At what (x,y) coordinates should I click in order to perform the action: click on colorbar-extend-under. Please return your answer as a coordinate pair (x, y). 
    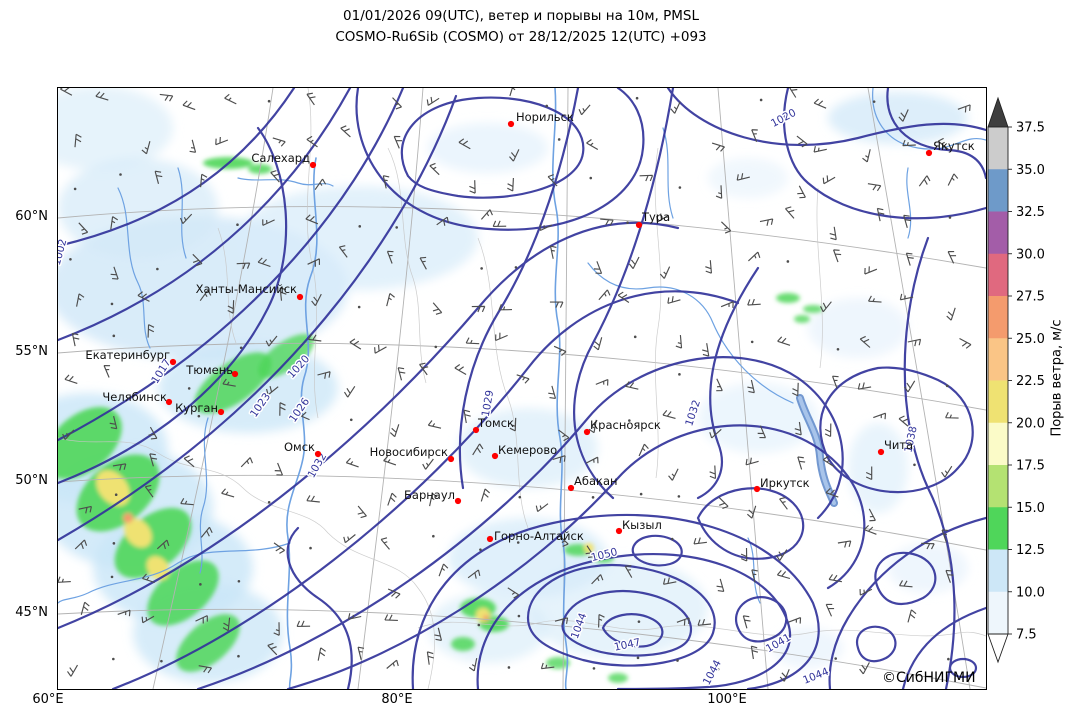
    Looking at the image, I should click on (998, 648).